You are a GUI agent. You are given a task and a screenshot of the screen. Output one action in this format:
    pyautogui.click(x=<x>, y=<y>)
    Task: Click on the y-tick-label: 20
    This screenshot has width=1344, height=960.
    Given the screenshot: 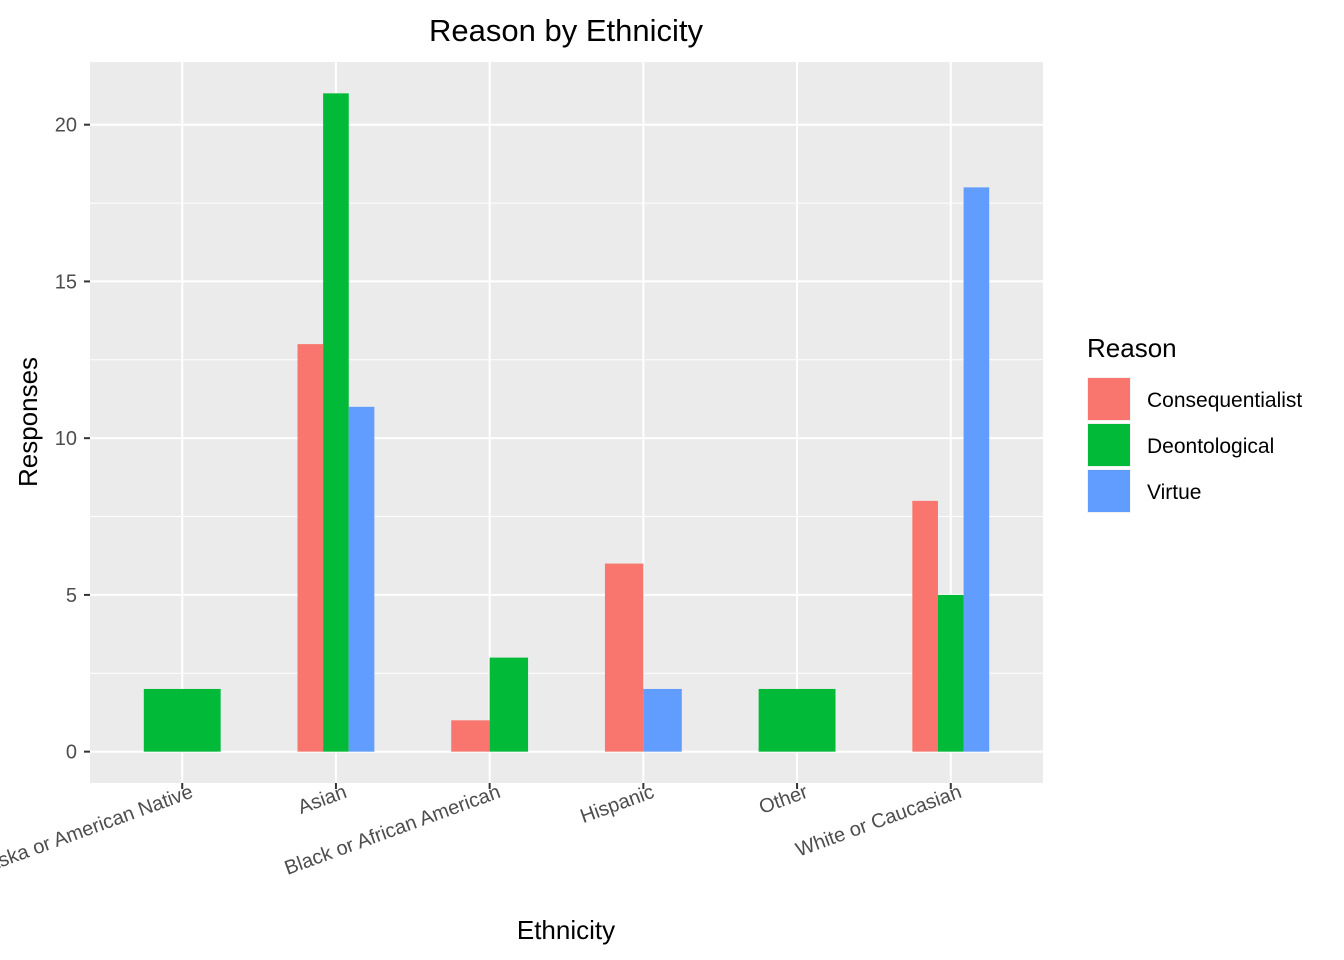 What is the action you would take?
    pyautogui.click(x=66, y=126)
    